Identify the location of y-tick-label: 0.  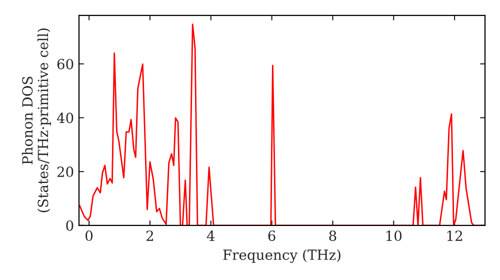
(70, 225).